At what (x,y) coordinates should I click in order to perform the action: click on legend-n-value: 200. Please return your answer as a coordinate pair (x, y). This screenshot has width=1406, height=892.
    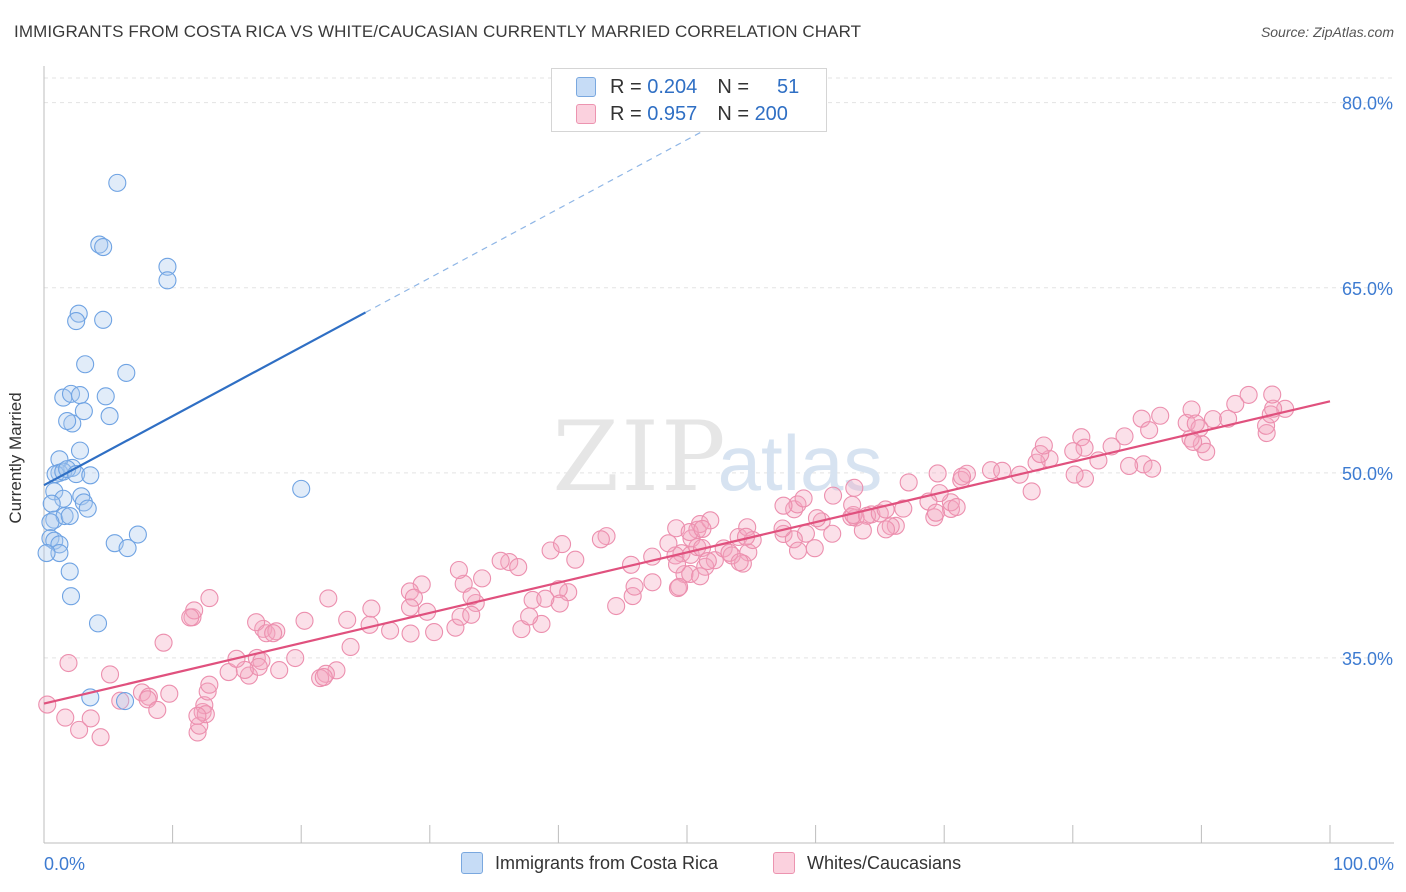
    Looking at the image, I should click on (771, 113).